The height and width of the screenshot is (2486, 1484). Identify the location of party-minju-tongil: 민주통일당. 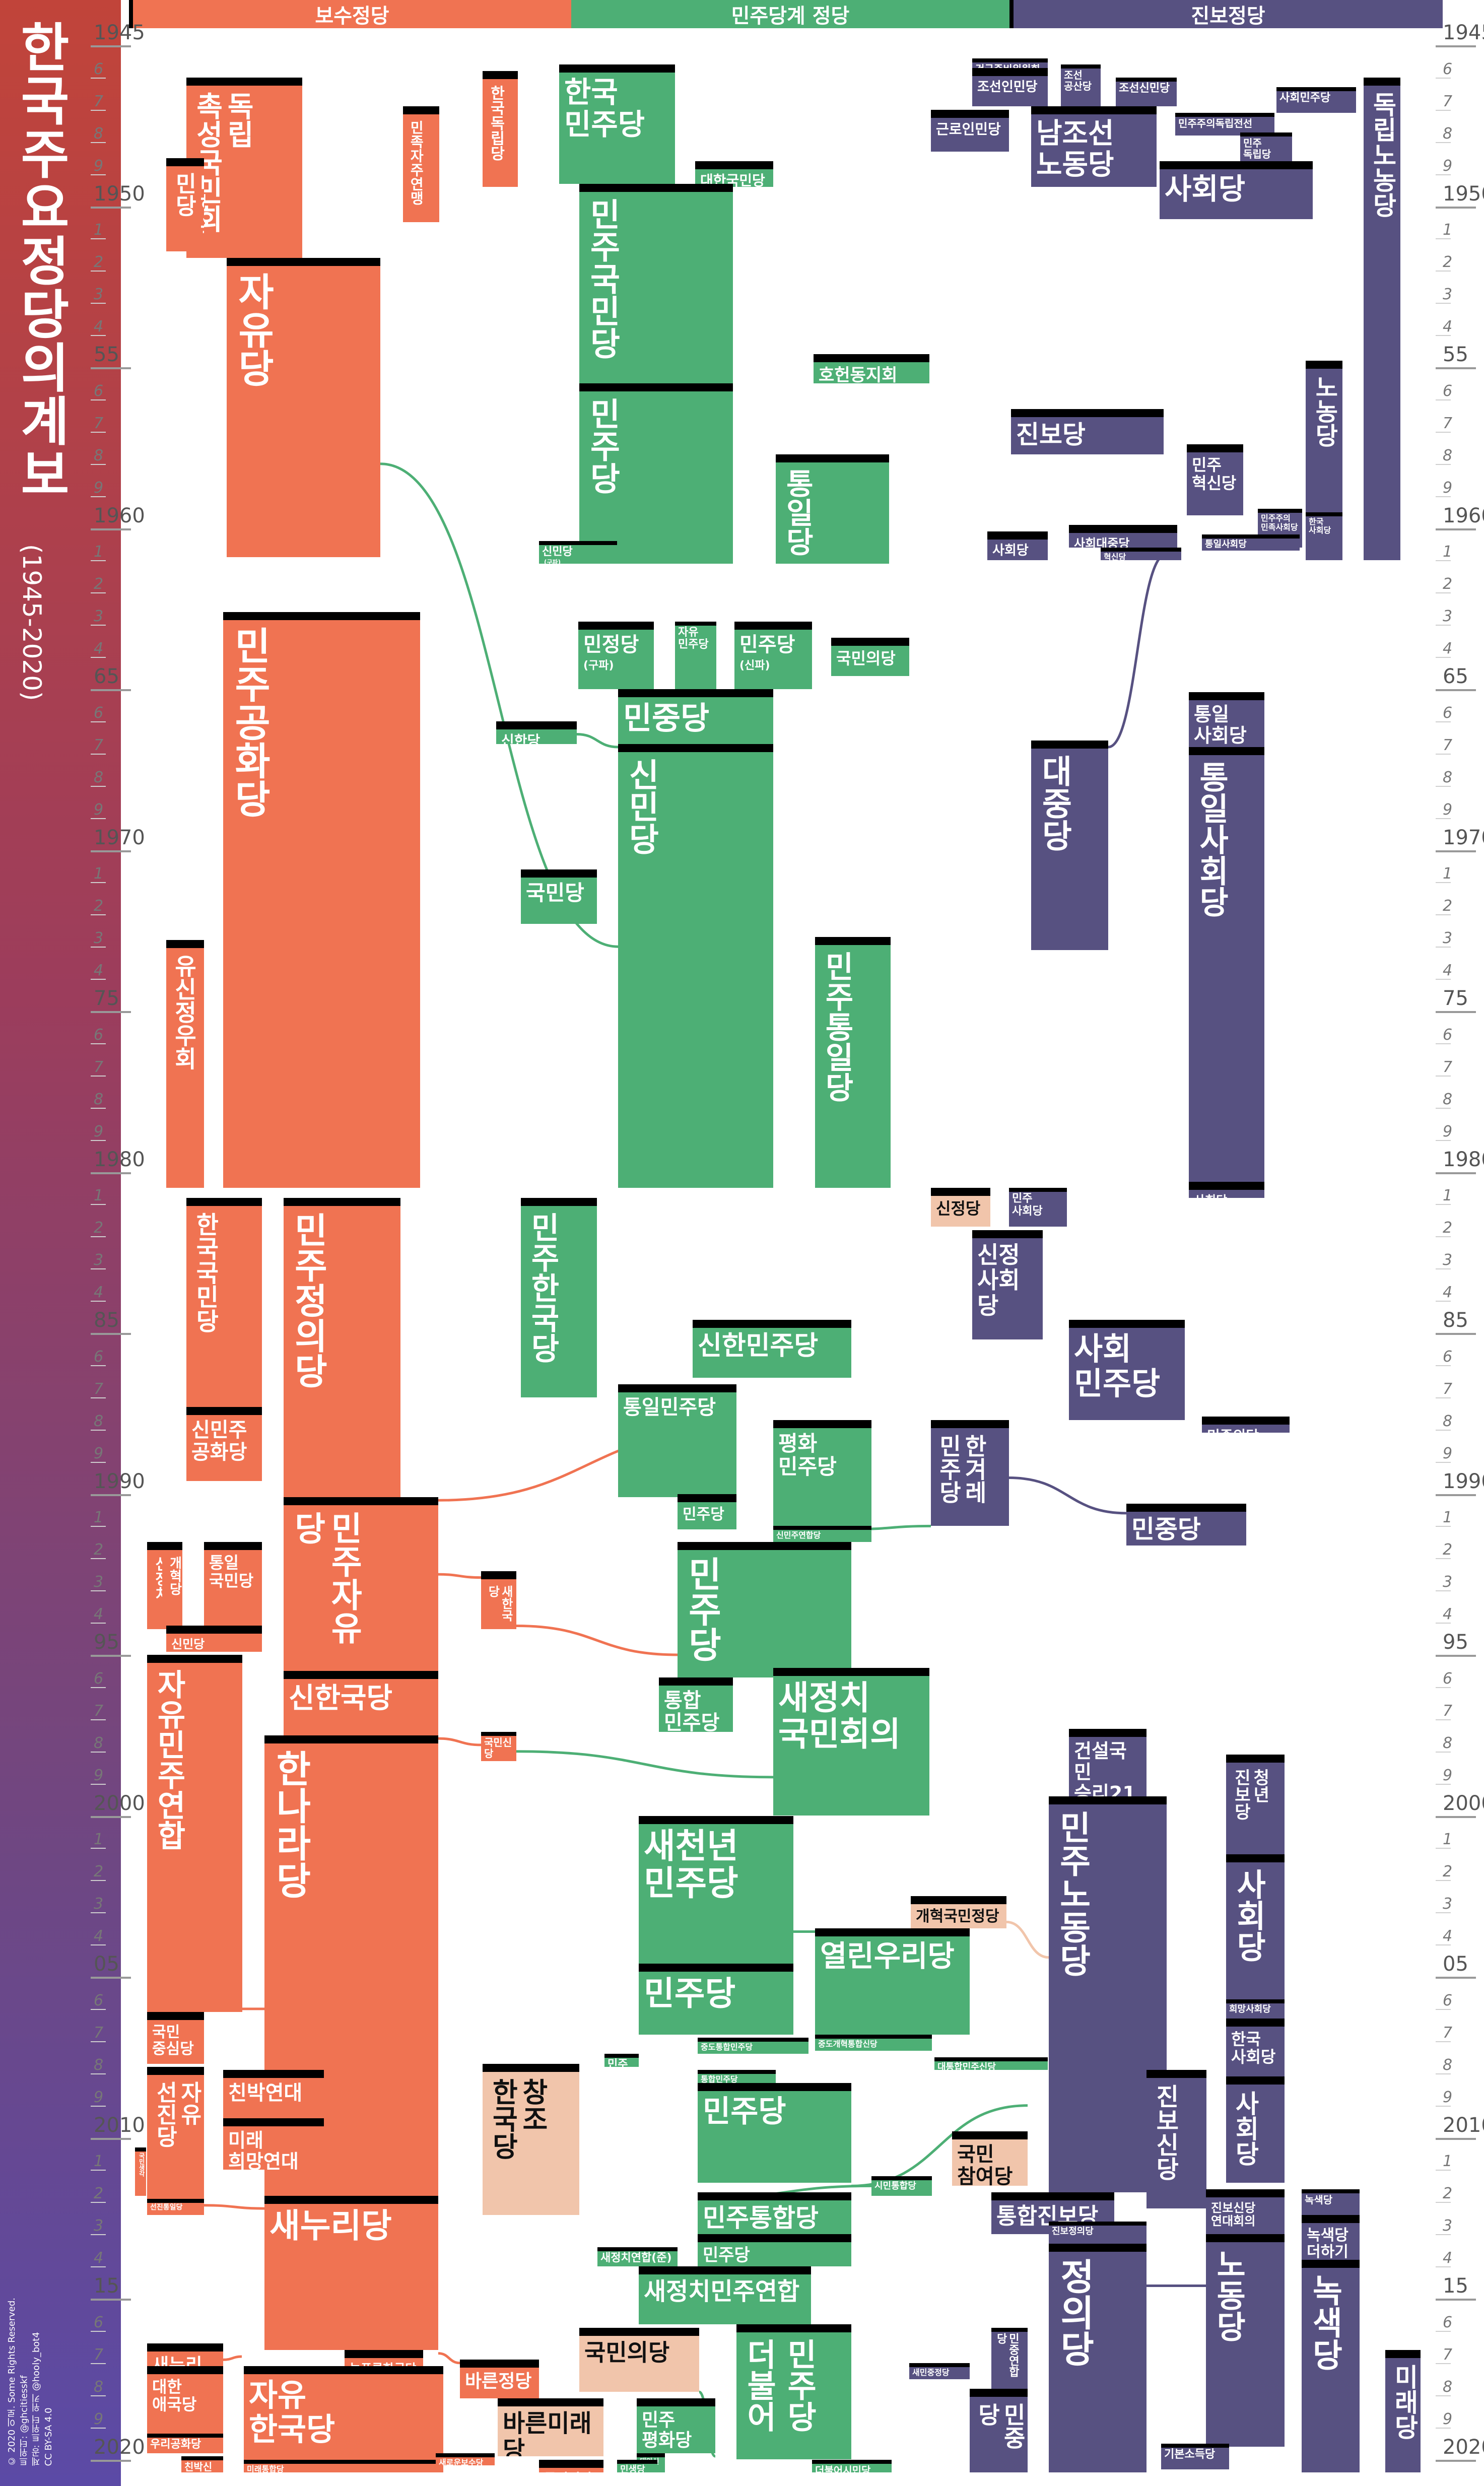
(853, 1063).